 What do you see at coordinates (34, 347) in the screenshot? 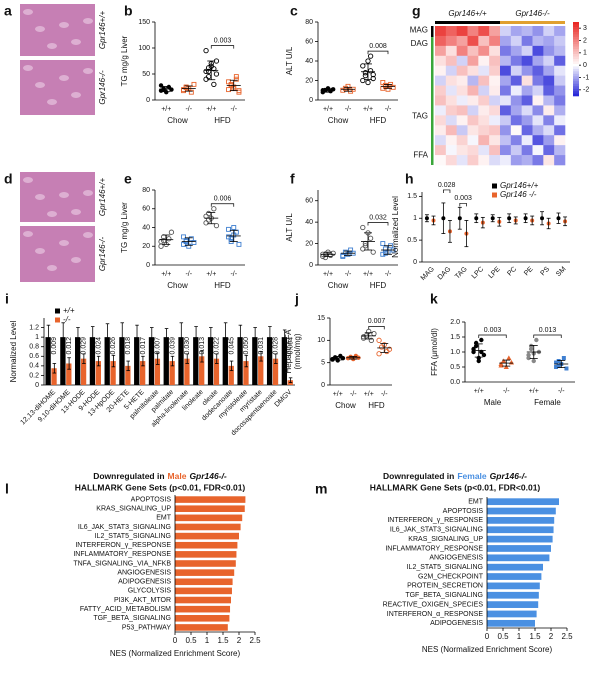
I see `y-tick-label: 0.8` at bounding box center [34, 347].